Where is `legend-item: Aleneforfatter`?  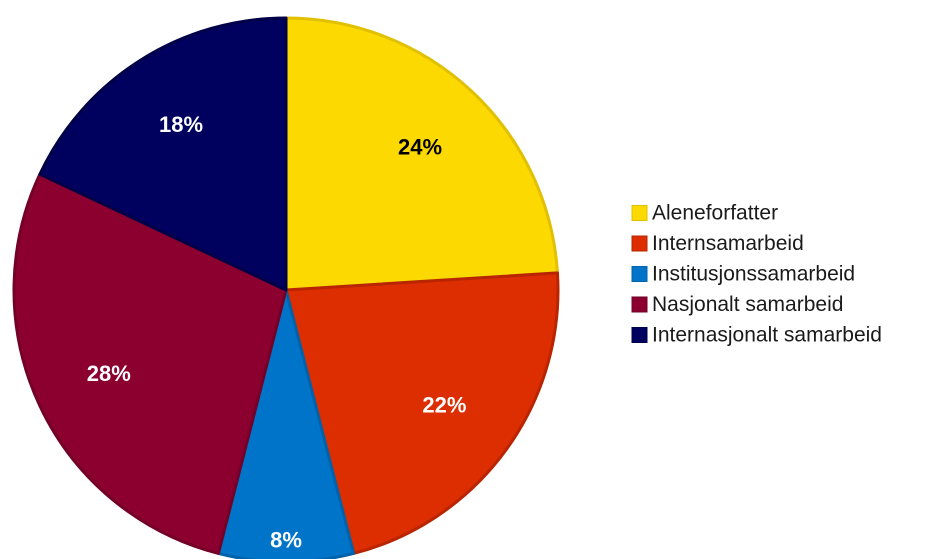 legend-item: Aleneforfatter is located at coordinates (704, 213).